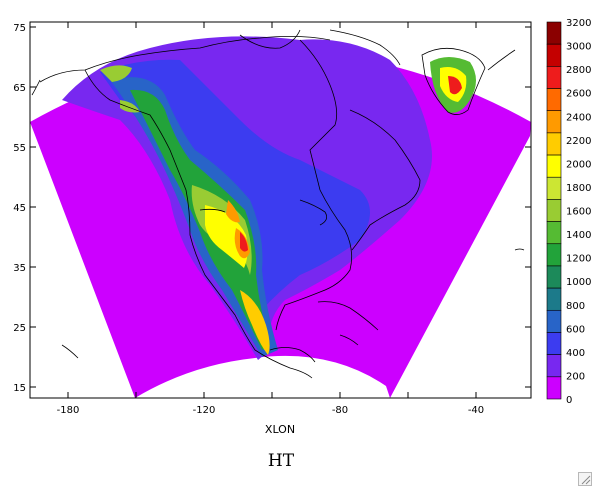 Image resolution: width=594 pixels, height=488 pixels. I want to click on colorbar-label: 1800, so click(578, 188).